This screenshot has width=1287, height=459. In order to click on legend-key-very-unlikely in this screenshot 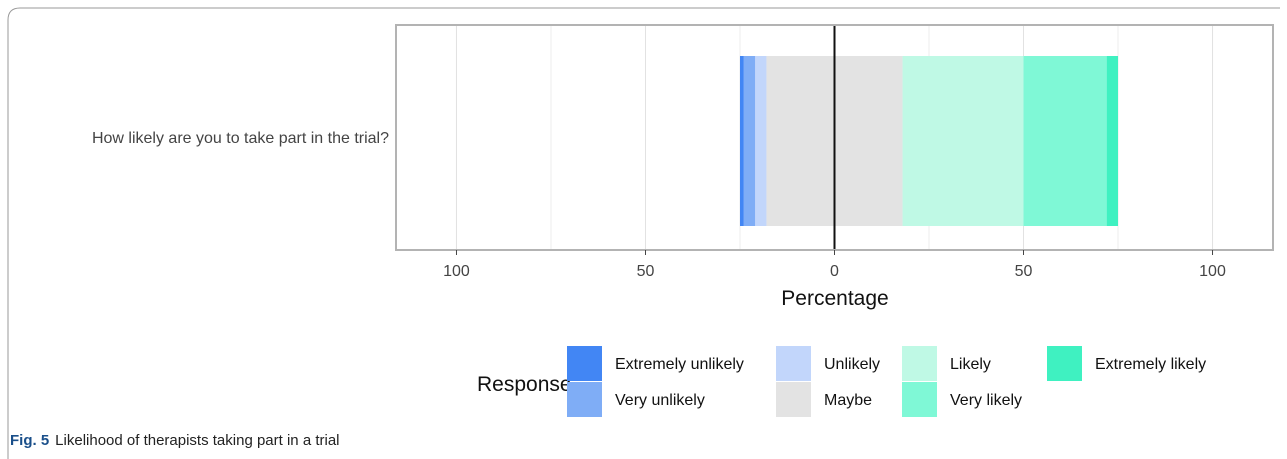, I will do `click(584, 399)`.